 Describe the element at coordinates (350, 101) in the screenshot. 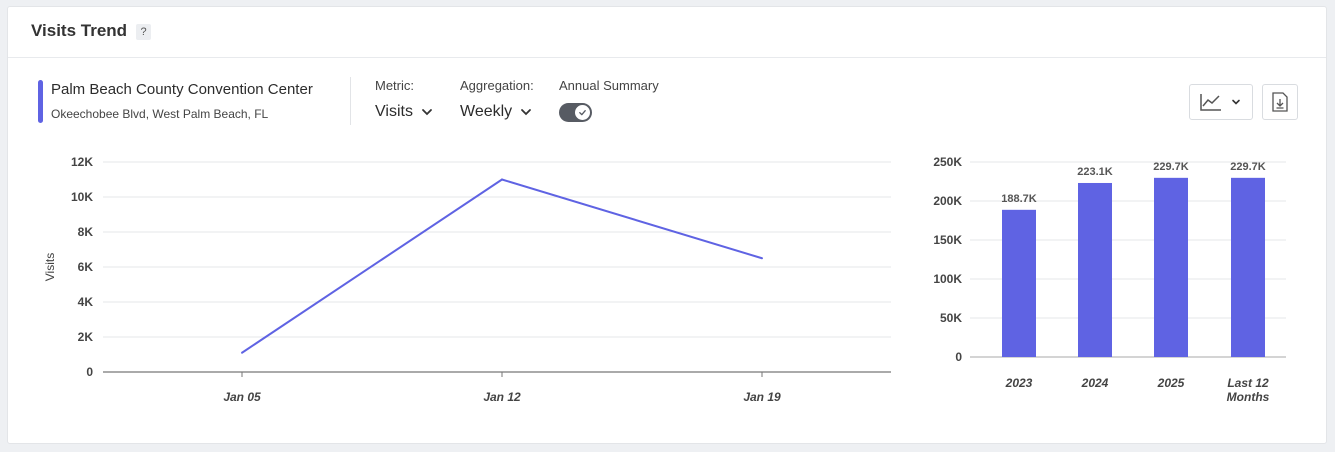

I see `divider` at that location.